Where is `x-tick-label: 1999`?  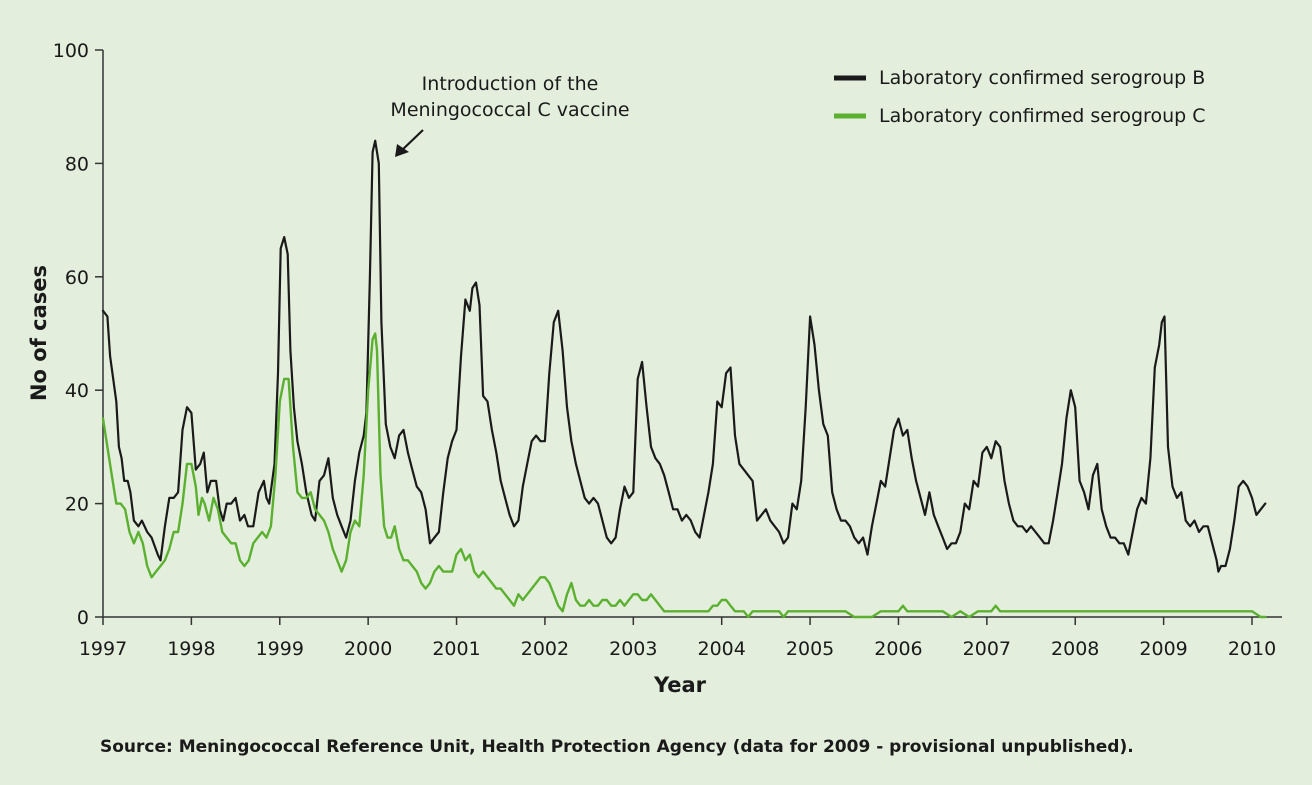
x-tick-label: 1999 is located at coordinates (280, 649).